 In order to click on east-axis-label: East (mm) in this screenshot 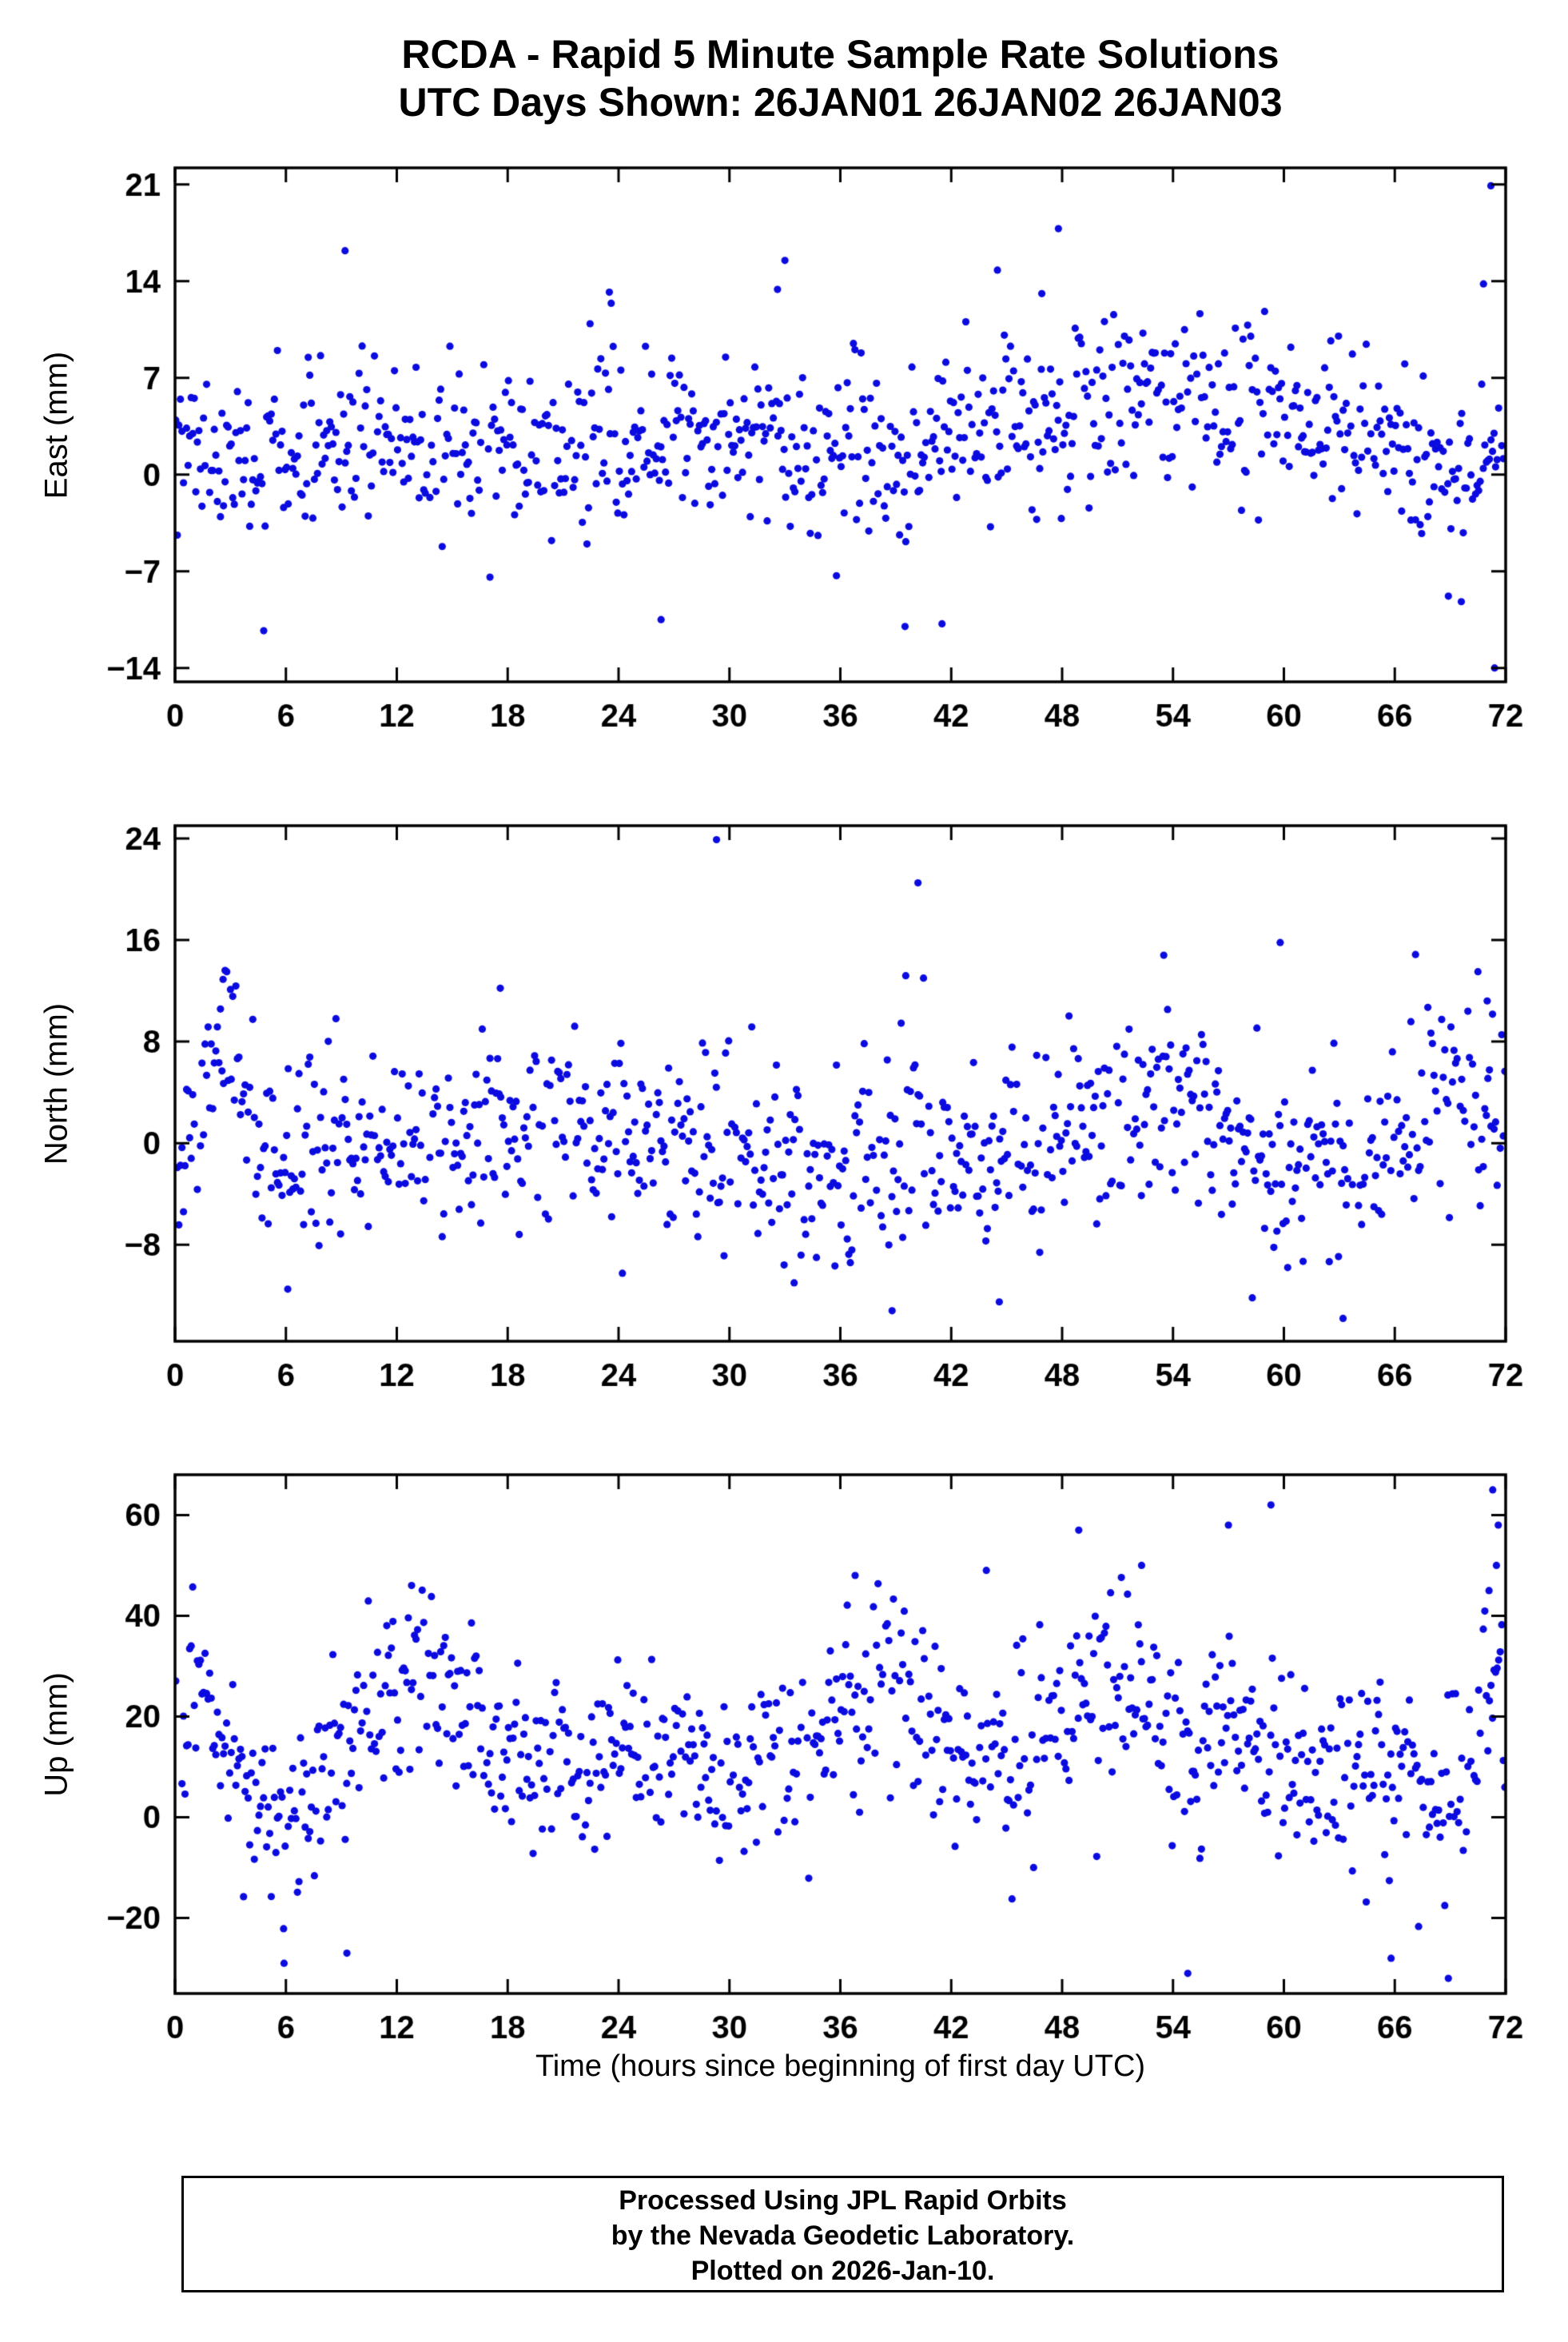, I will do `click(56, 425)`.